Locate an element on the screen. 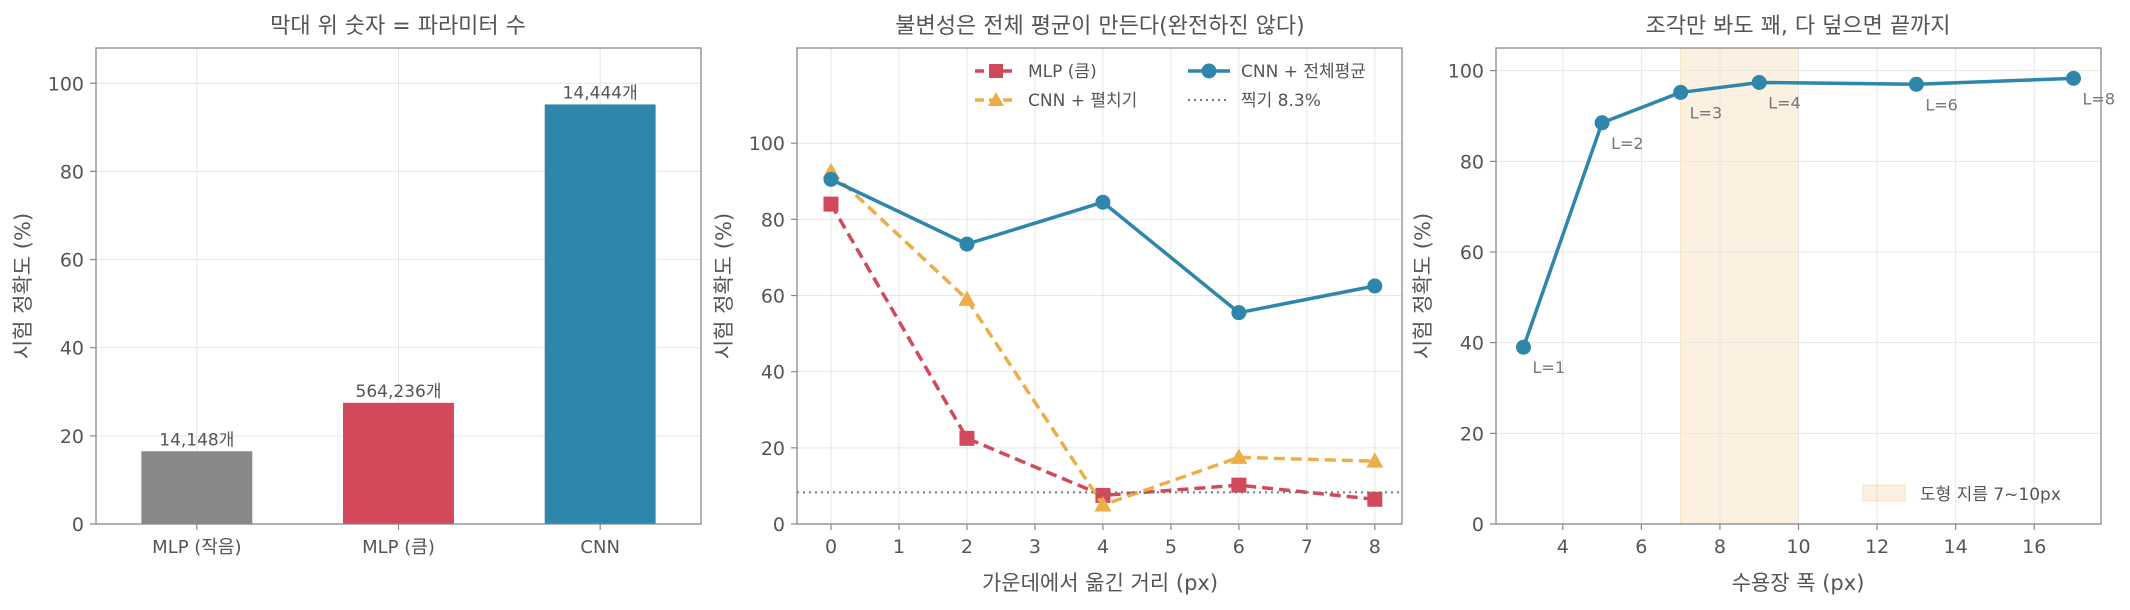  p1-bar-value-label: 14,148개 is located at coordinates (196, 440).